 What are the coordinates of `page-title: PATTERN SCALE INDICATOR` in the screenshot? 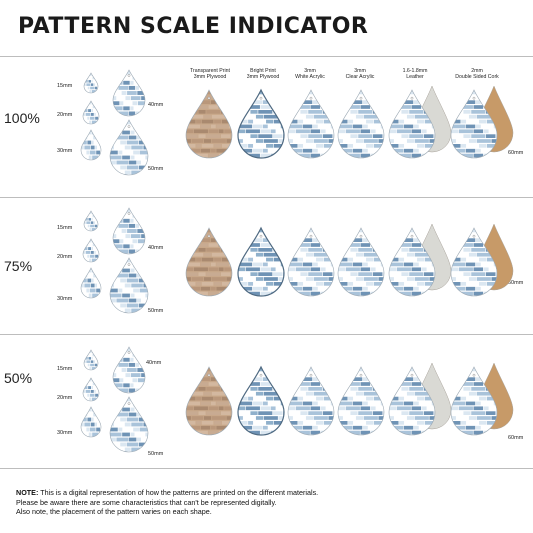 It's located at (193, 26).